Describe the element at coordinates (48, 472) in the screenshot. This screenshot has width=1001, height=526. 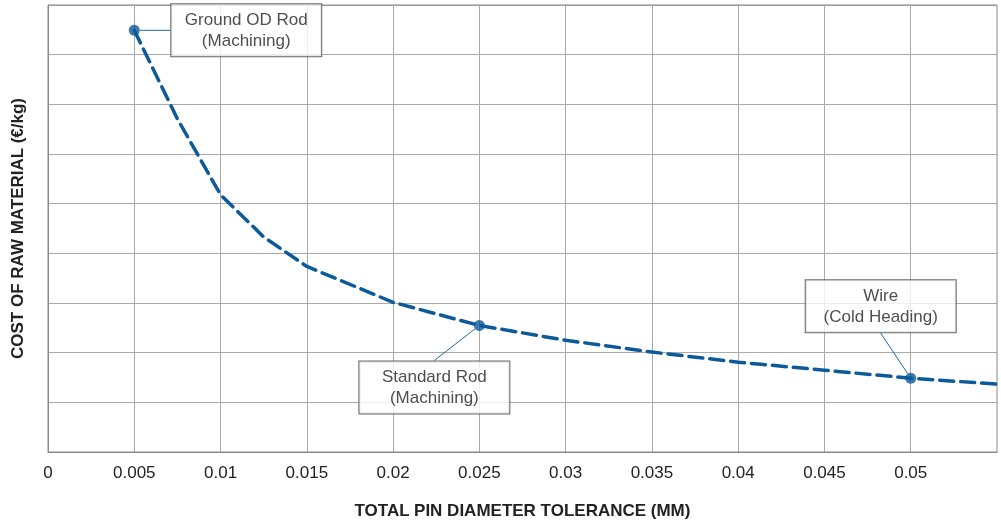
I see `x-tick-label: 0` at that location.